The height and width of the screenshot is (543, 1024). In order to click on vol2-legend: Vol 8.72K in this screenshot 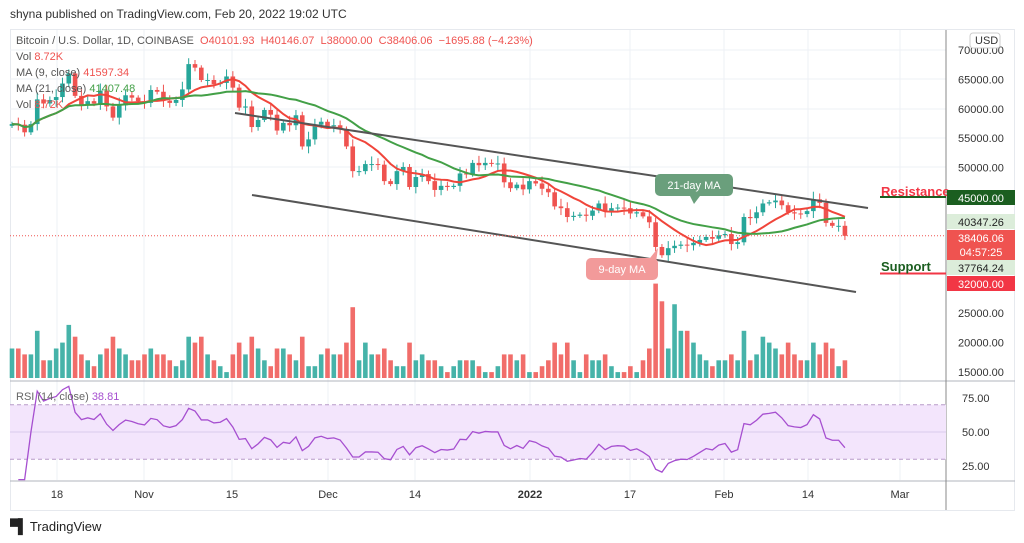, I will do `click(39, 105)`.